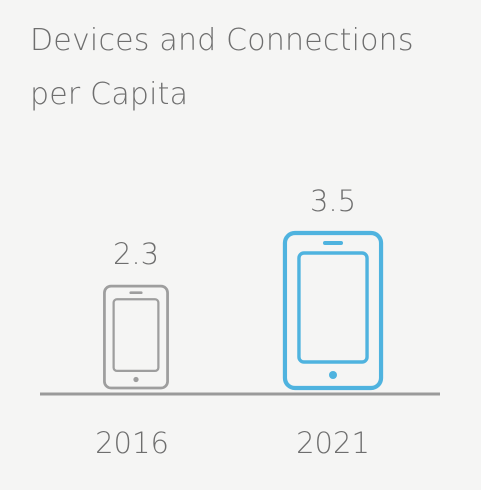  I want to click on x-tick-label-2021: 2021, so click(333, 443).